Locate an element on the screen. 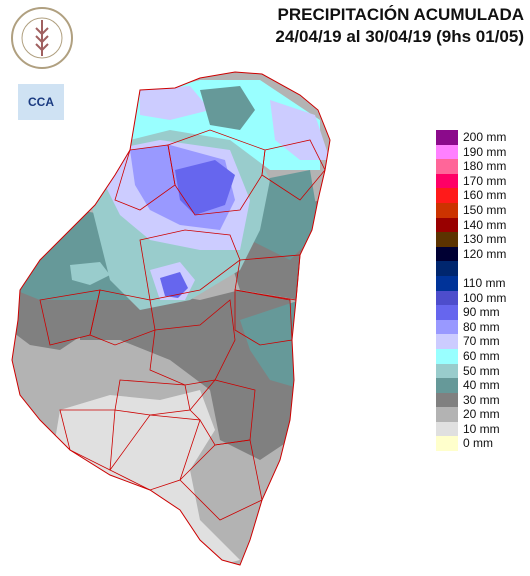  legend-label: 120 mm is located at coordinates (485, 253).